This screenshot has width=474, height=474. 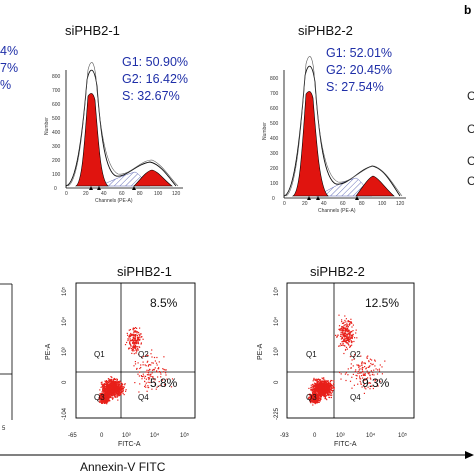 I want to click on annexin-axis-arrow: Annexin-V FITC, so click(x=237, y=462).